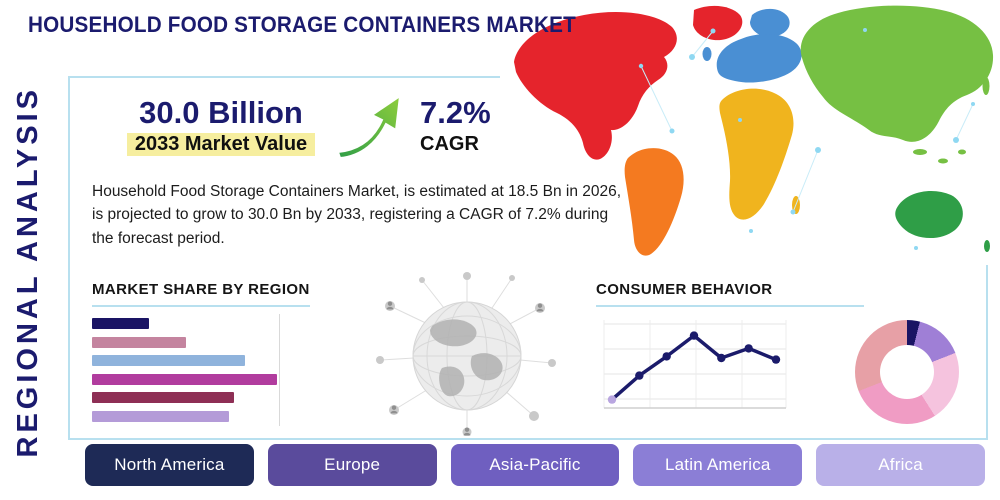  What do you see at coordinates (897, 73) in the screenshot?
I see `continent-asia` at bounding box center [897, 73].